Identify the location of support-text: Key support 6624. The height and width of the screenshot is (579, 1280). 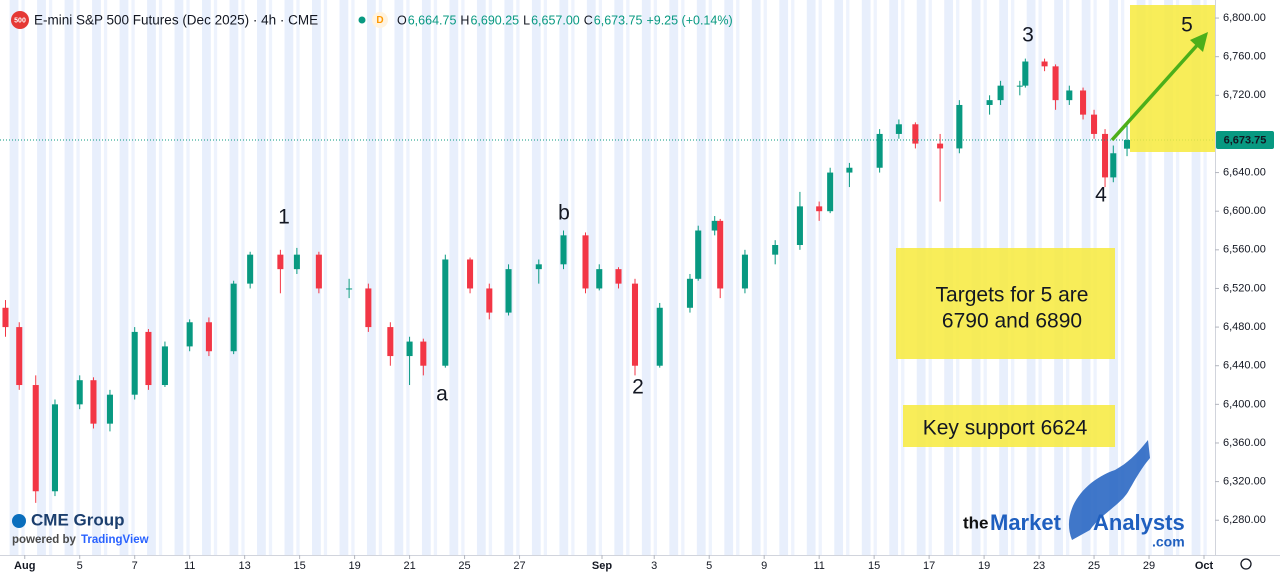
(1005, 428).